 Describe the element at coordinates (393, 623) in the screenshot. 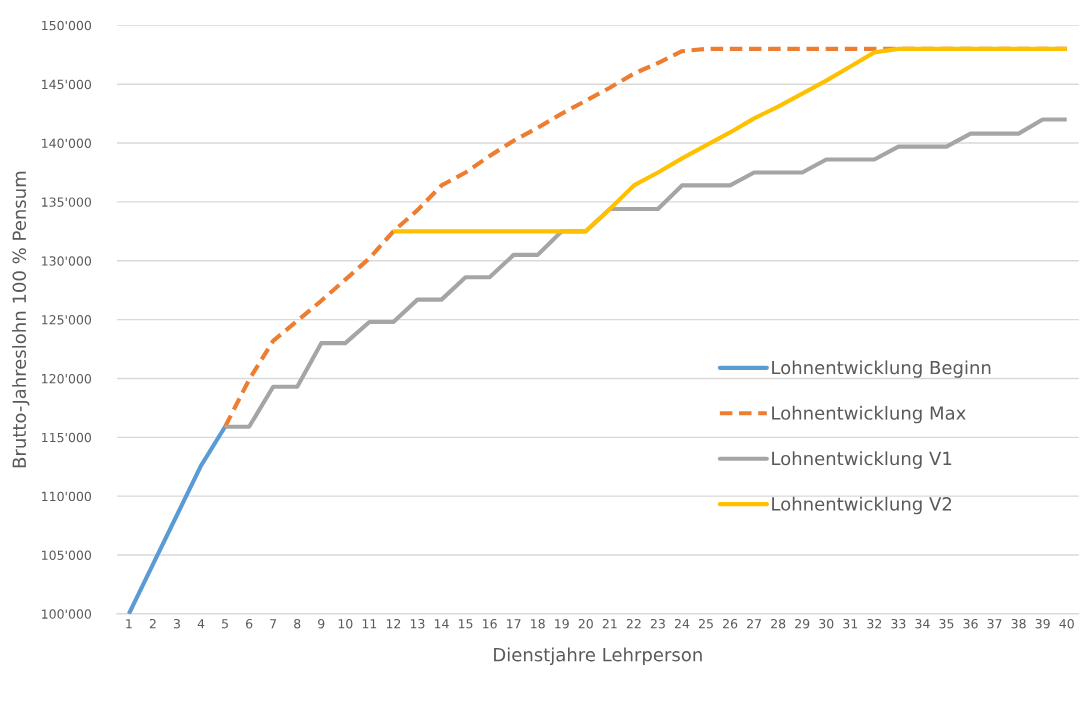

I see `x-tick-label: 12` at that location.